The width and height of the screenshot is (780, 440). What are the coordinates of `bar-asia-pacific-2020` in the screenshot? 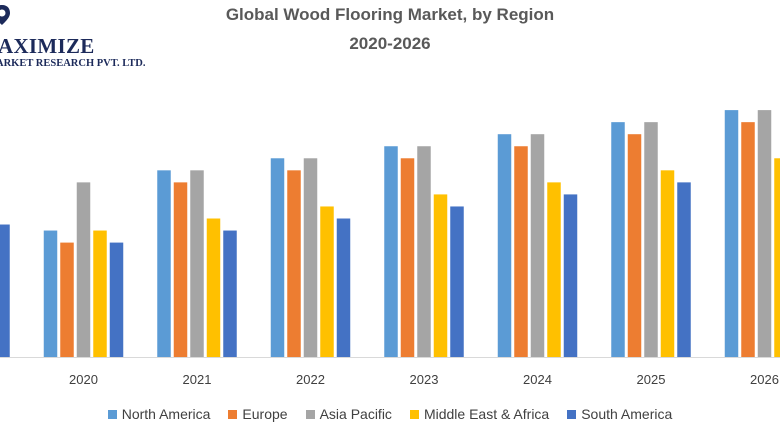 It's located at (83, 269).